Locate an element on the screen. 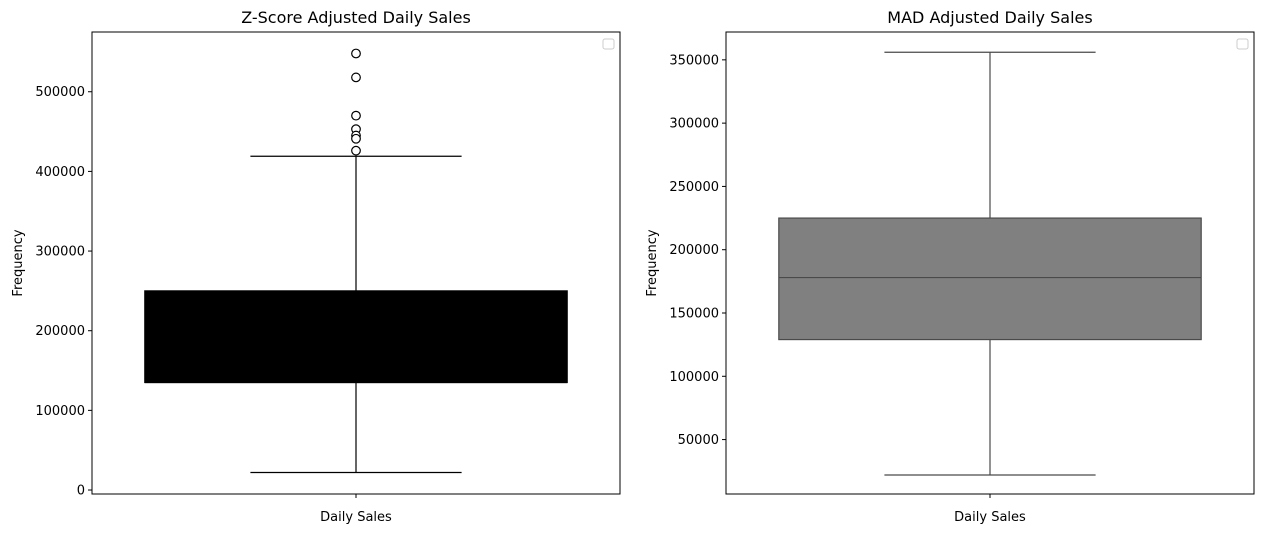 This screenshot has width=1264, height=533. y-tick-label: 150000 is located at coordinates (694, 313).